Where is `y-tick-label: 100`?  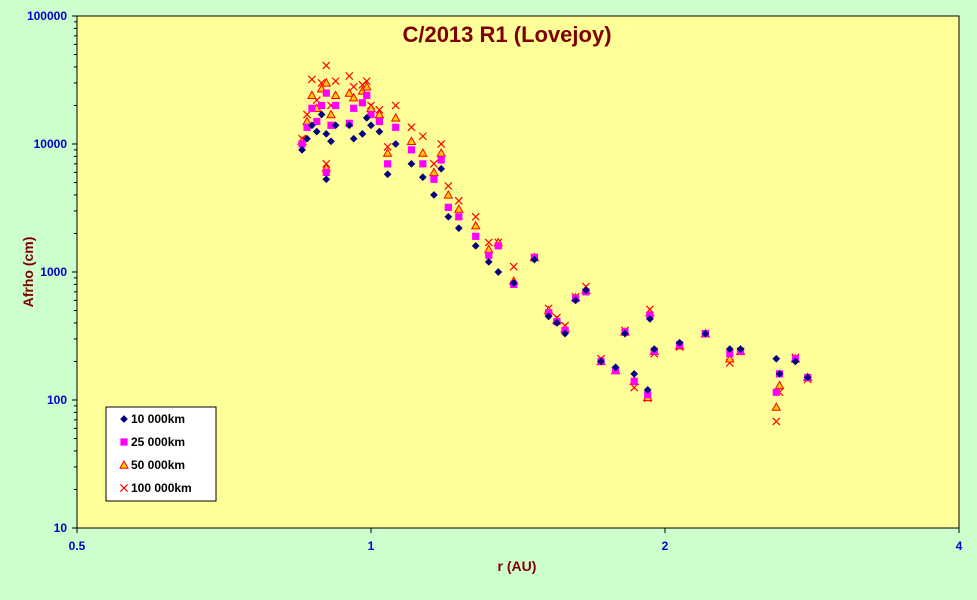
y-tick-label: 100 is located at coordinates (57, 400).